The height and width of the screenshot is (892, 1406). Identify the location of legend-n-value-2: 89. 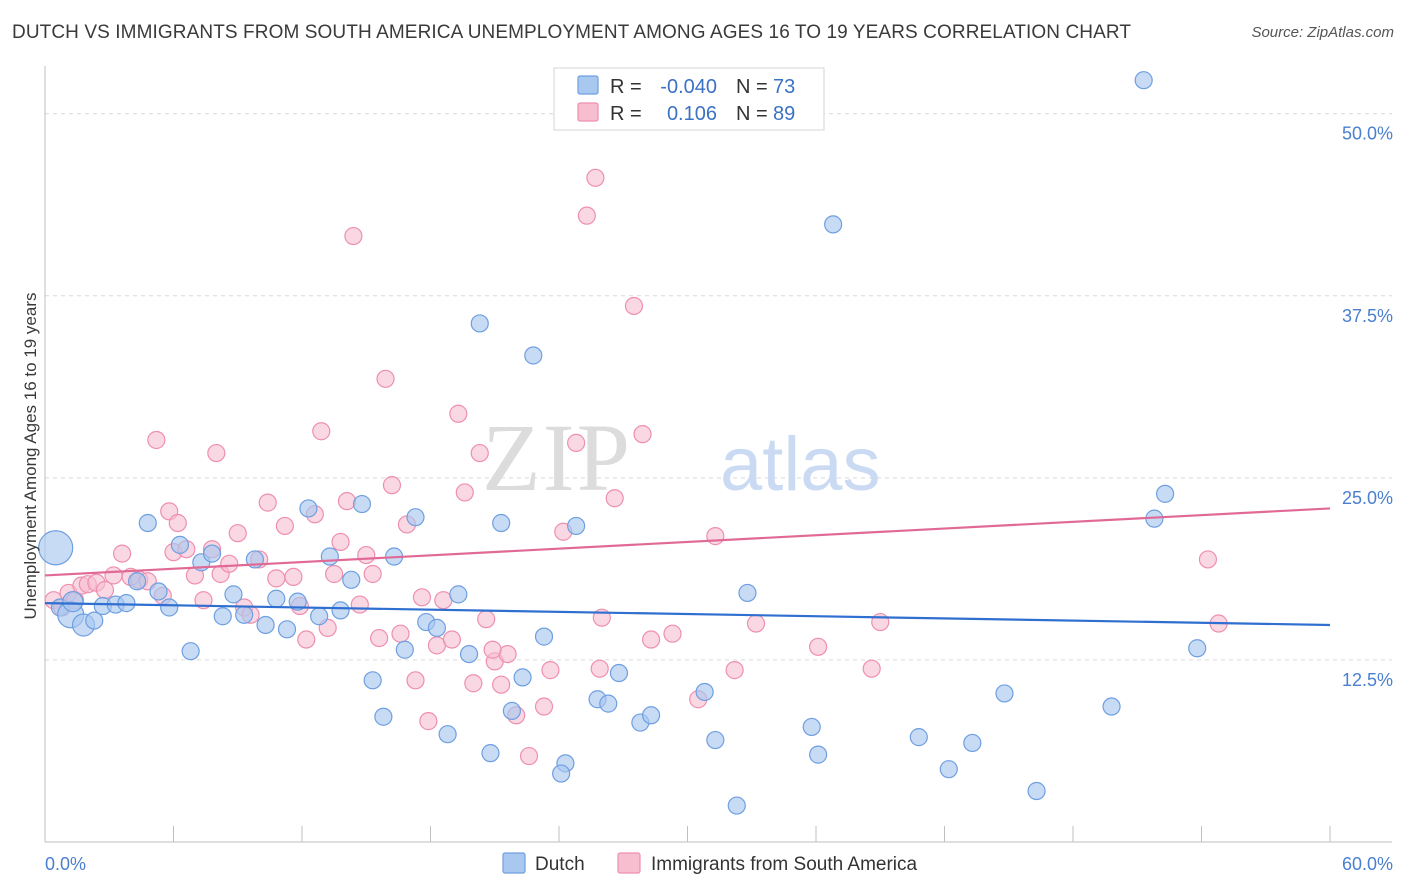
(784, 114).